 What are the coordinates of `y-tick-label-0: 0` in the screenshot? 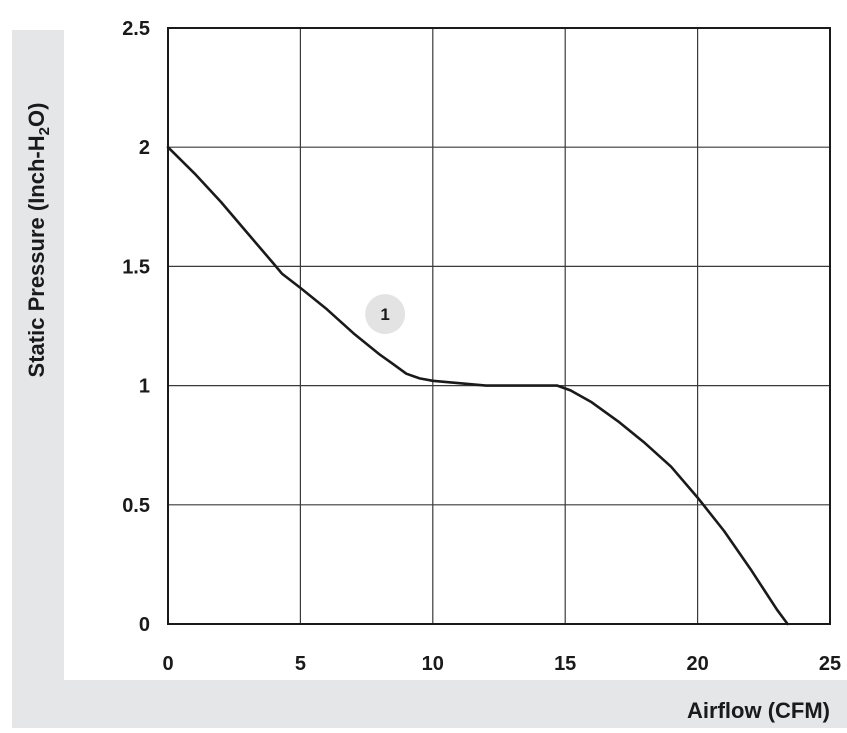 It's located at (144, 625).